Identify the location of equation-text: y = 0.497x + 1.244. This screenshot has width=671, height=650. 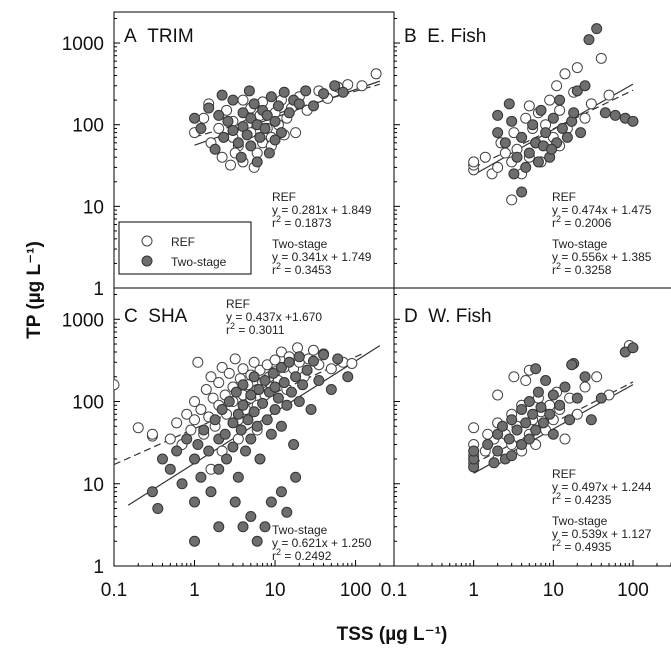
(602, 487).